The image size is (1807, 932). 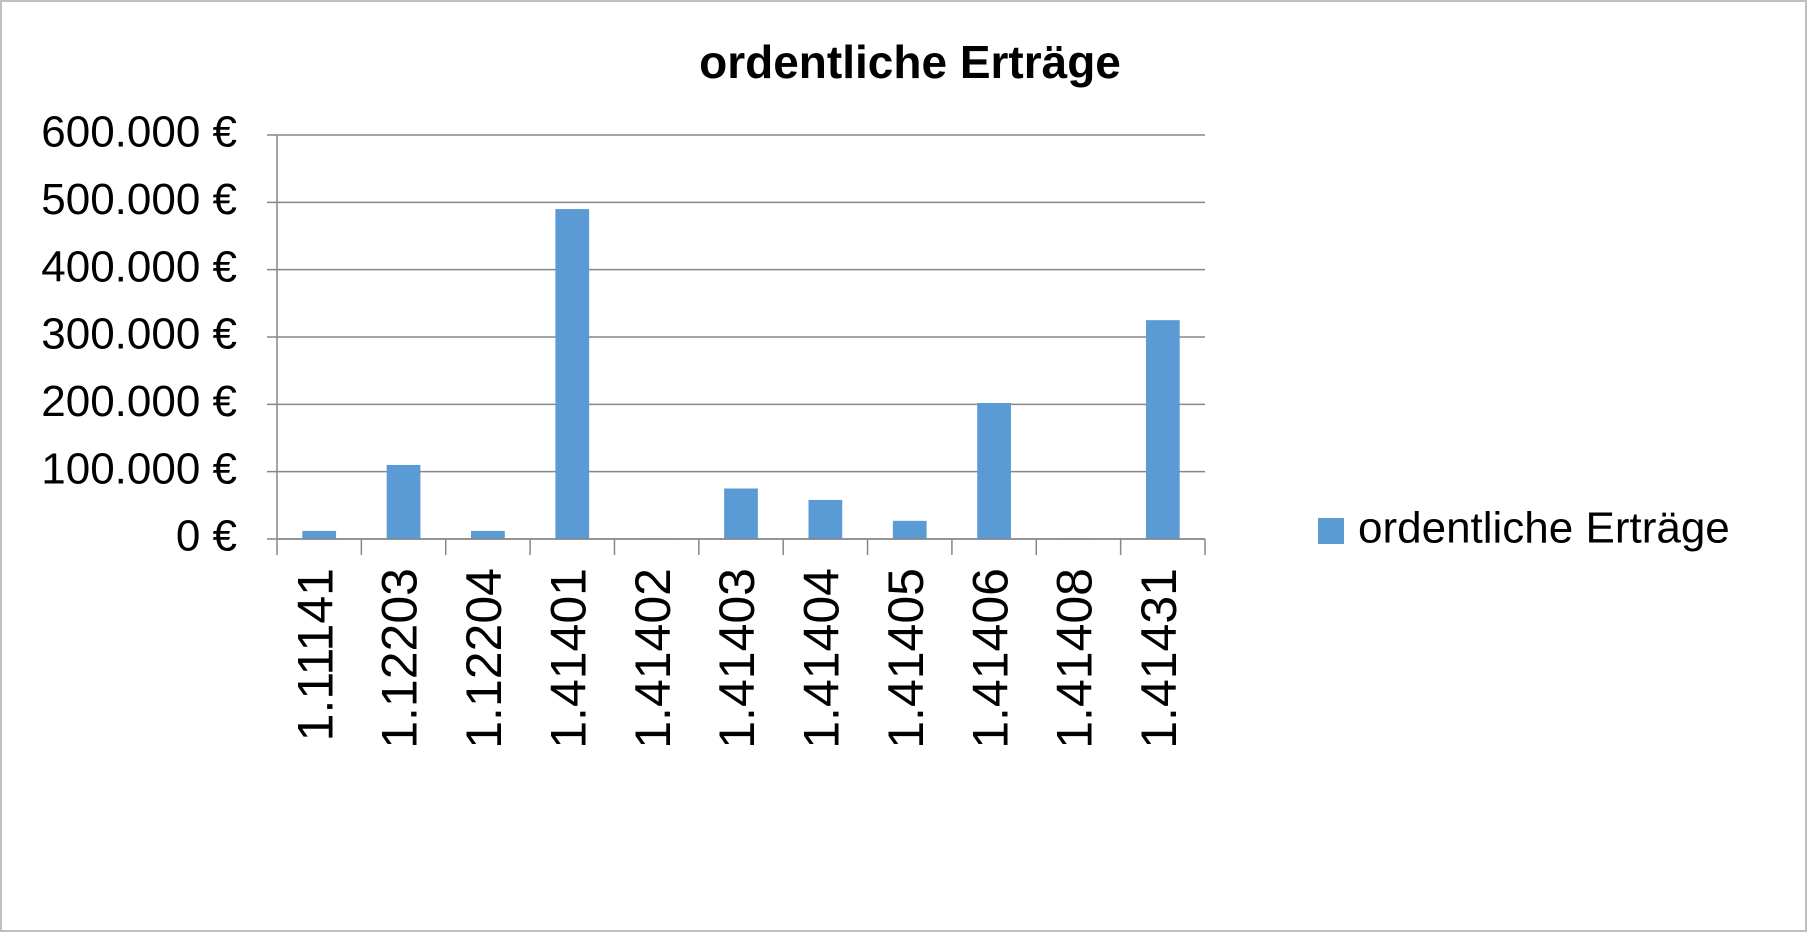 What do you see at coordinates (737, 658) in the screenshot?
I see `x-tick-label: 1.41403` at bounding box center [737, 658].